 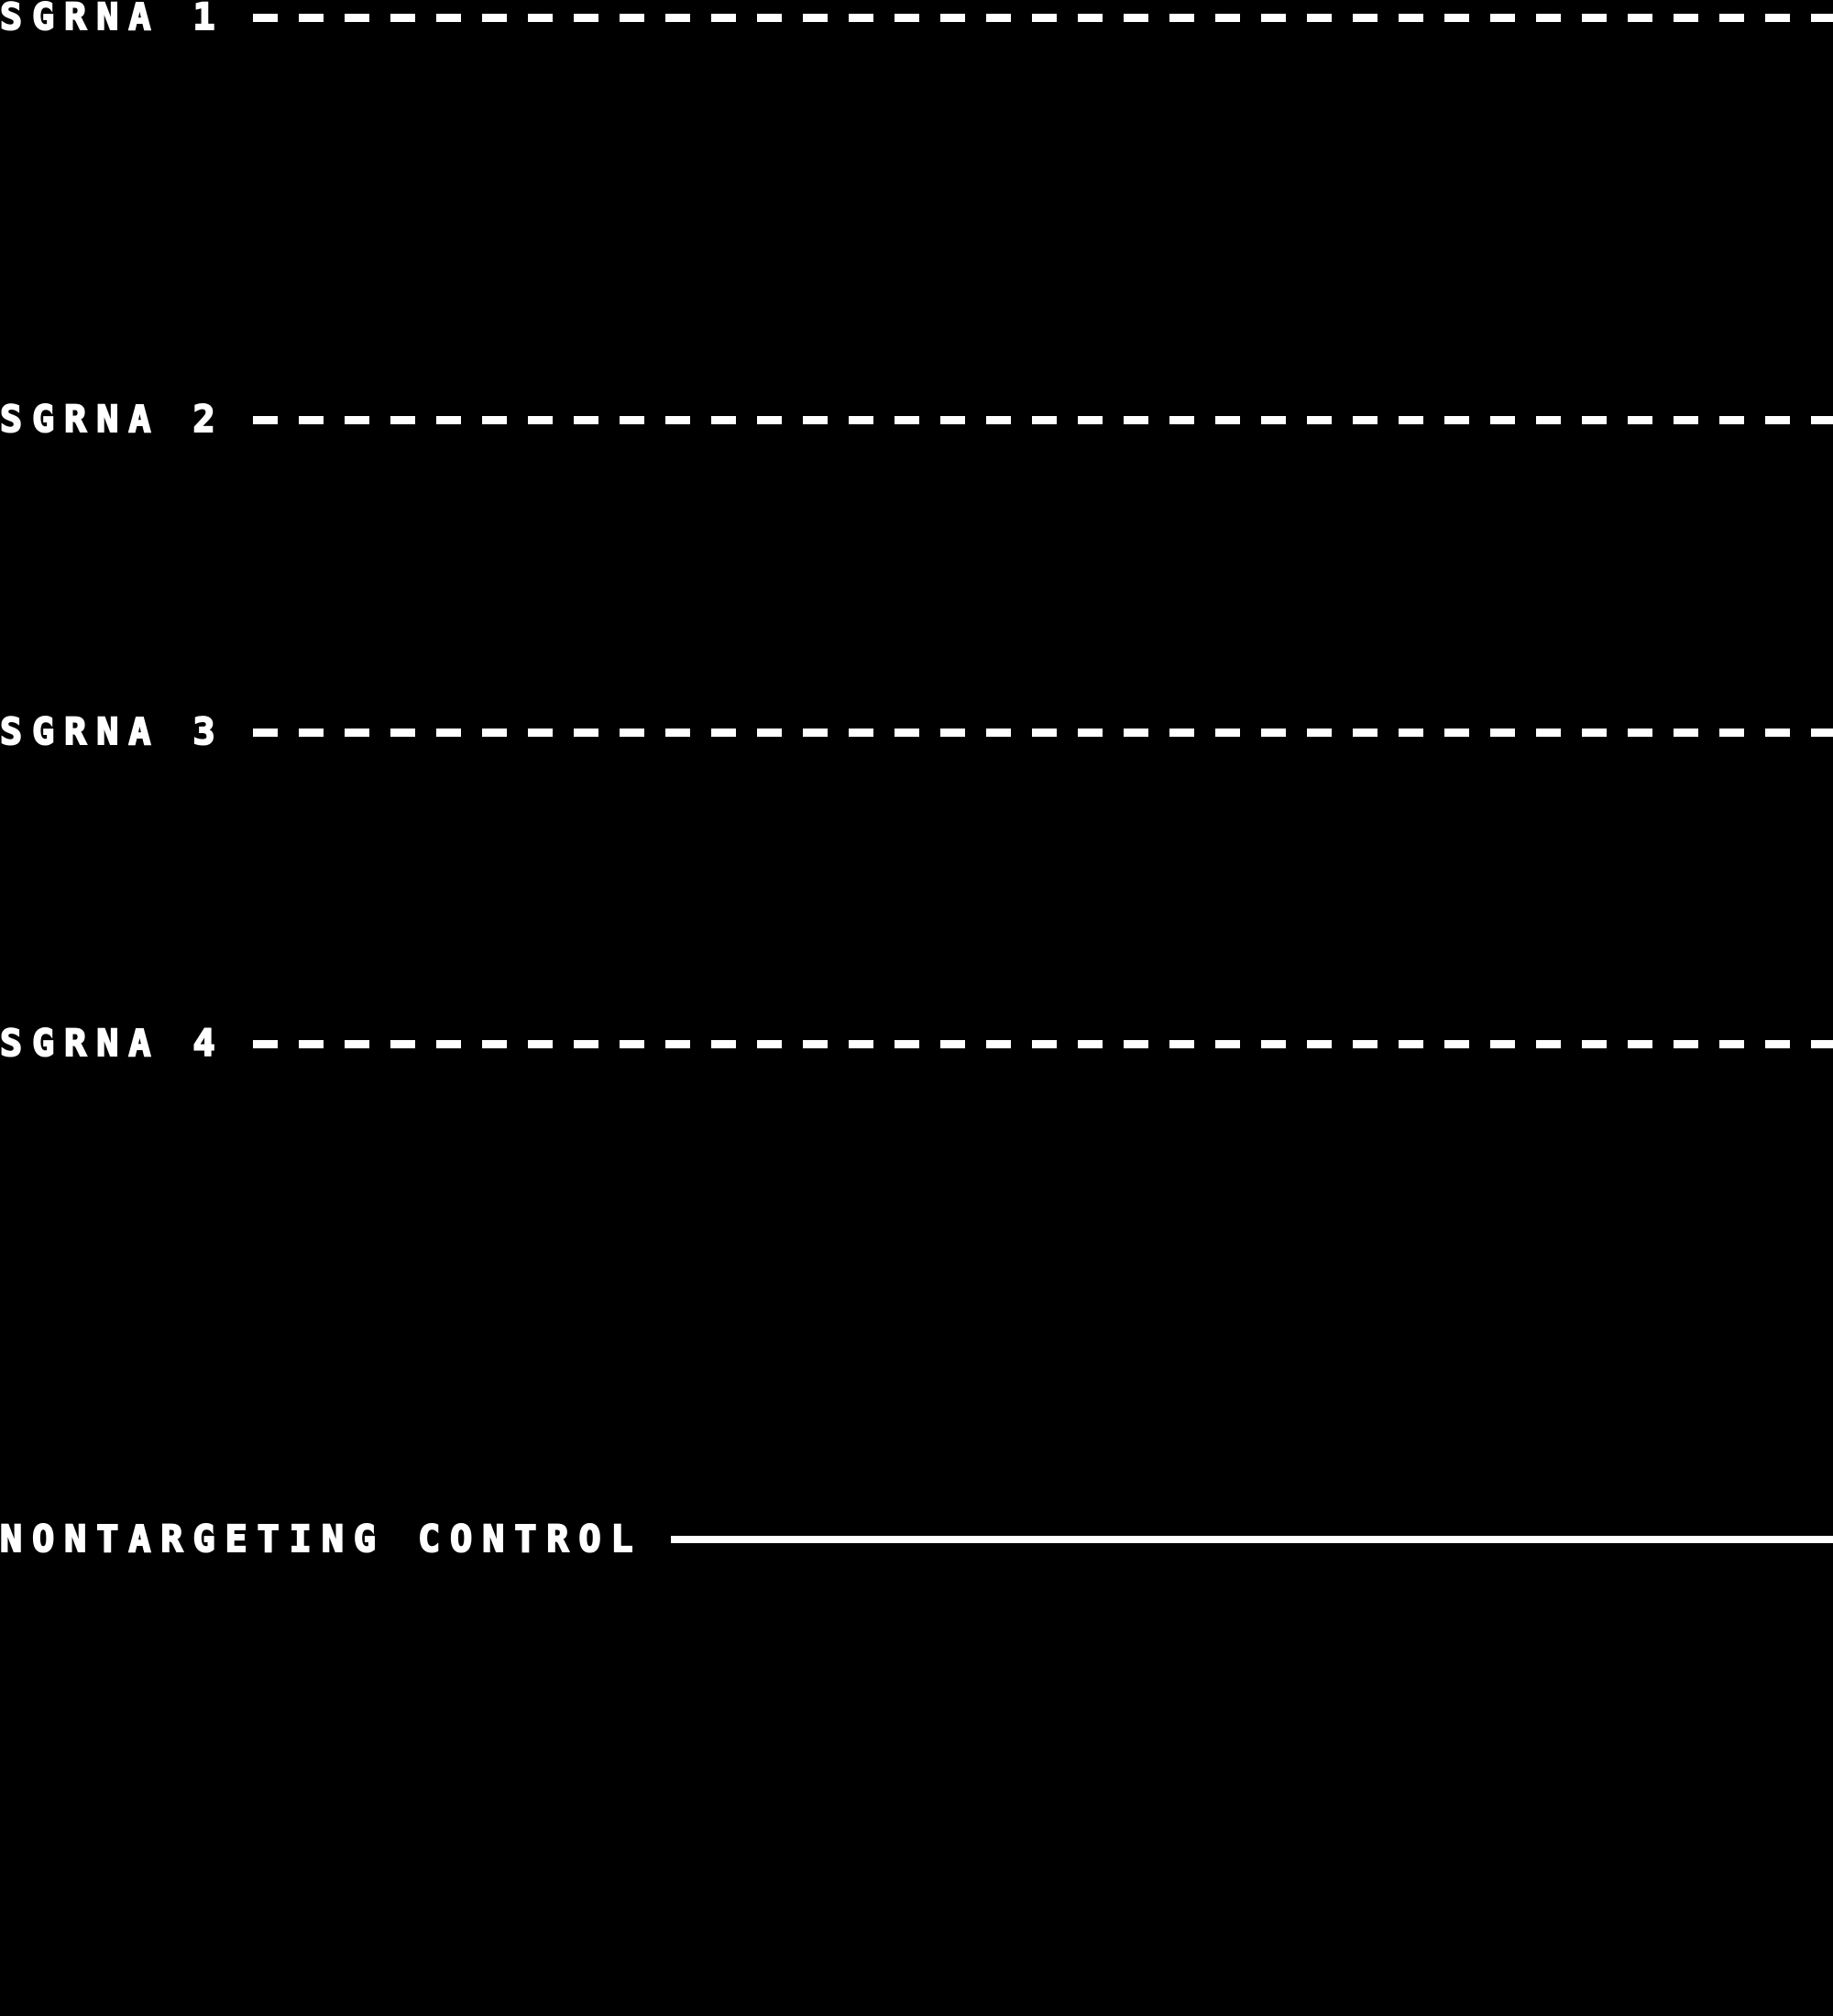 I want to click on legend-entry-label: NONTARGETING CONTROL, so click(x=321, y=1539).